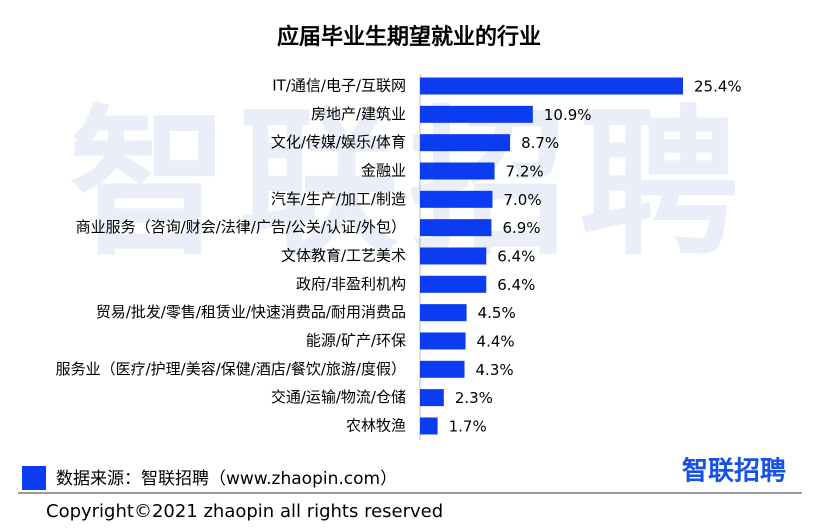  What do you see at coordinates (358, 114) in the screenshot?
I see `category-label: 房地产/建筑业` at bounding box center [358, 114].